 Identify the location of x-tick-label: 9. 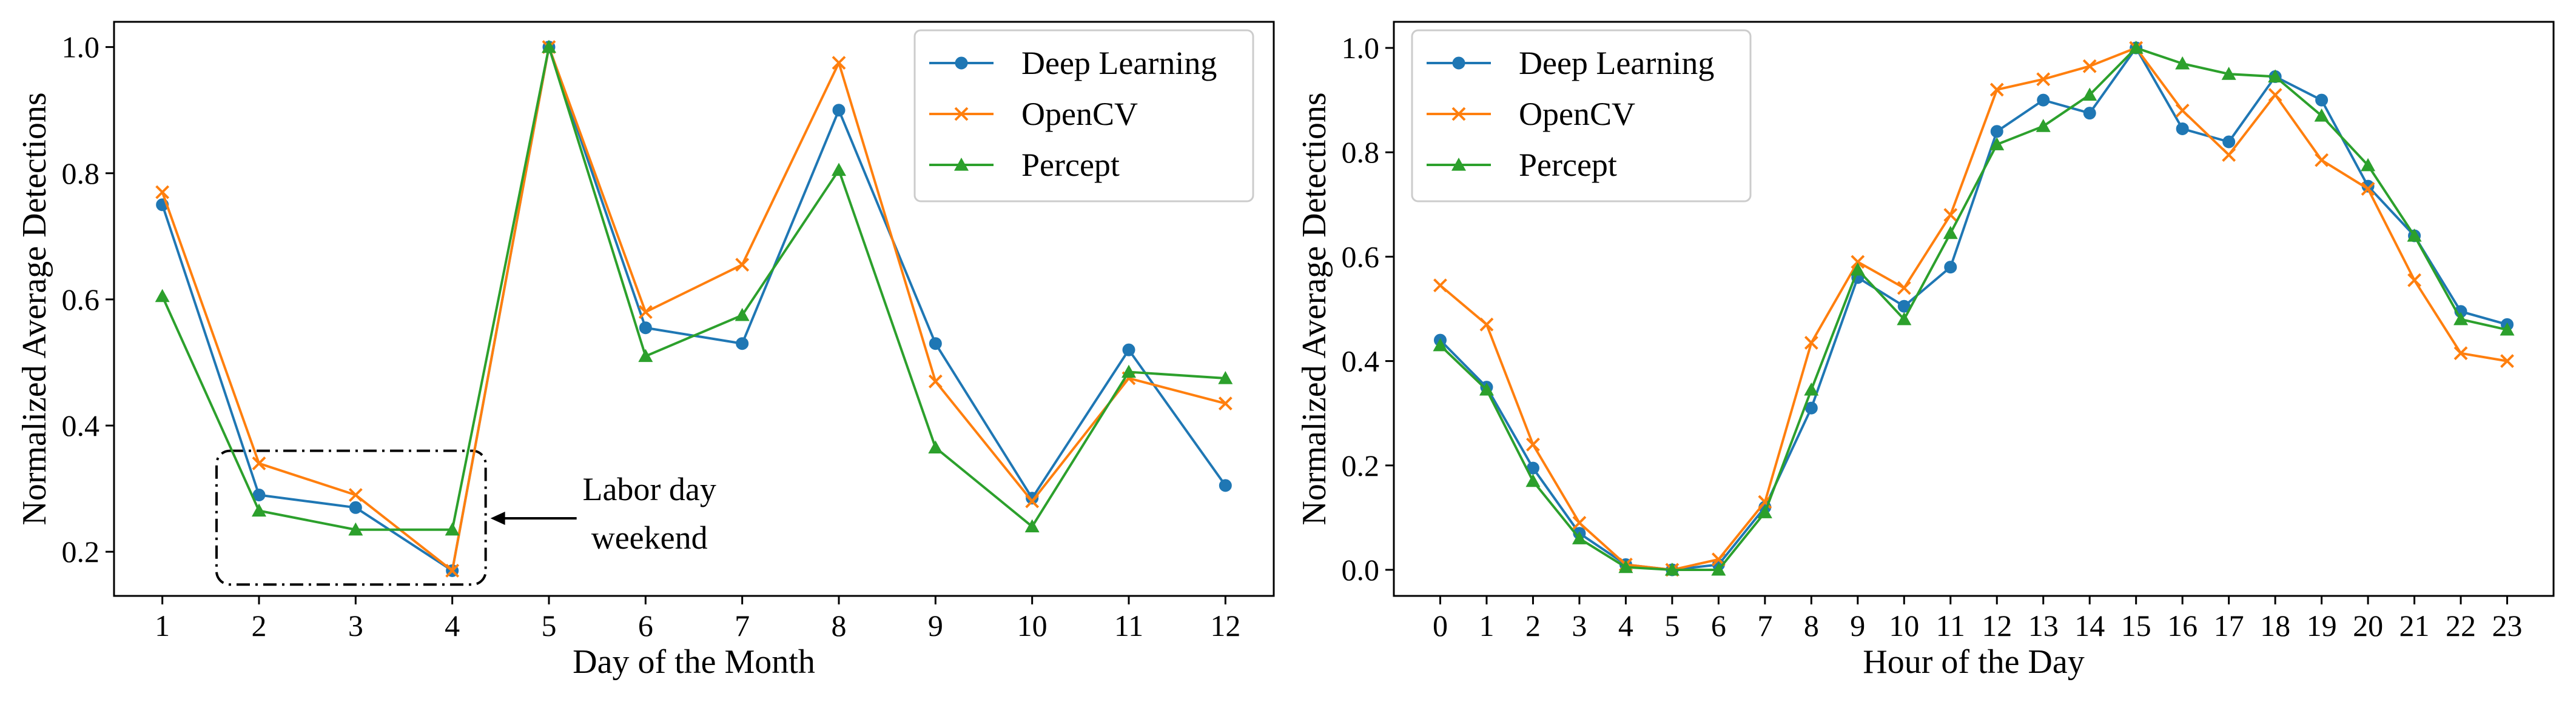
(935, 626).